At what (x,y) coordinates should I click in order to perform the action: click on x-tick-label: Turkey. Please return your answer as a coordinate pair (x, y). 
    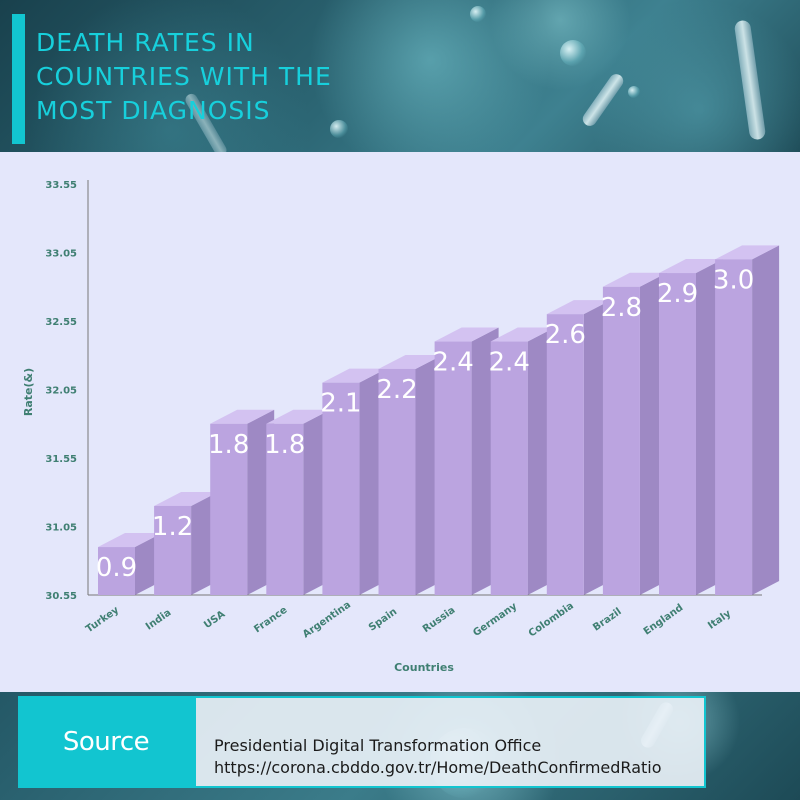
    Looking at the image, I should click on (102, 619).